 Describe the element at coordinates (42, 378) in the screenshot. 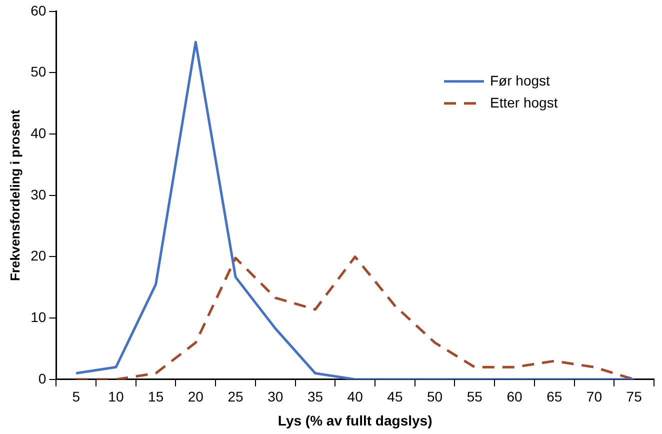

I see `y-tick-label: 0` at that location.